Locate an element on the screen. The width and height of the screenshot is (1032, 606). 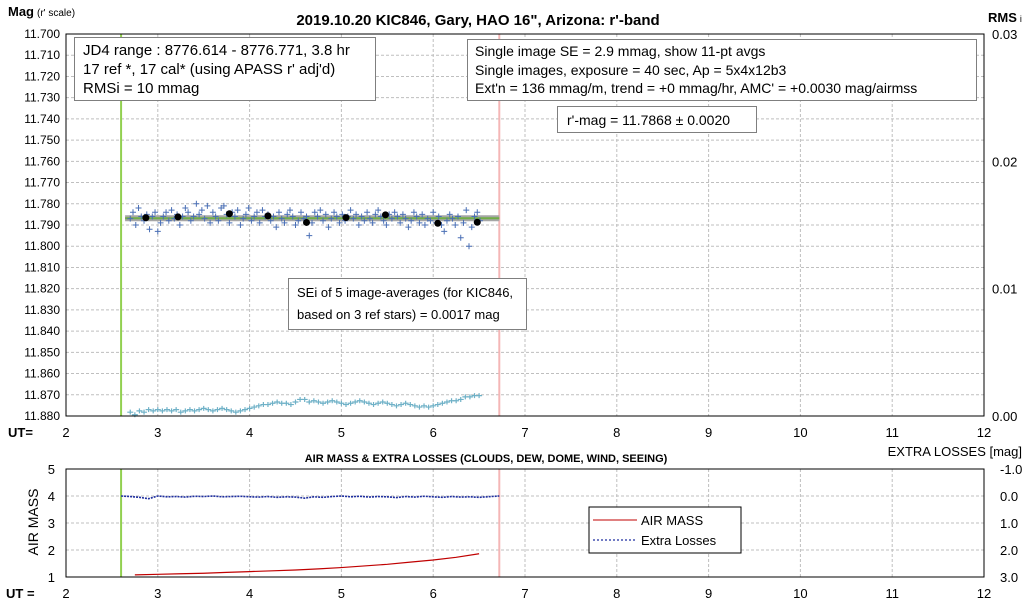
lower-x-axis-label: UT = is located at coordinates (20, 593).